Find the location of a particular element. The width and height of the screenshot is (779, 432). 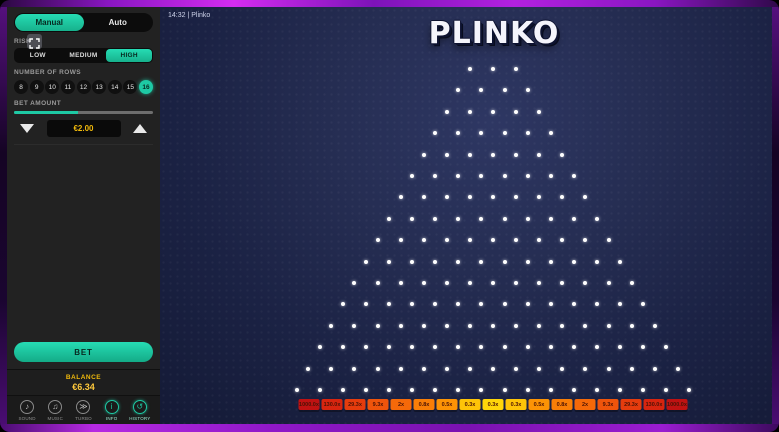

bet-stepper: €2.00 is located at coordinates (83, 128).